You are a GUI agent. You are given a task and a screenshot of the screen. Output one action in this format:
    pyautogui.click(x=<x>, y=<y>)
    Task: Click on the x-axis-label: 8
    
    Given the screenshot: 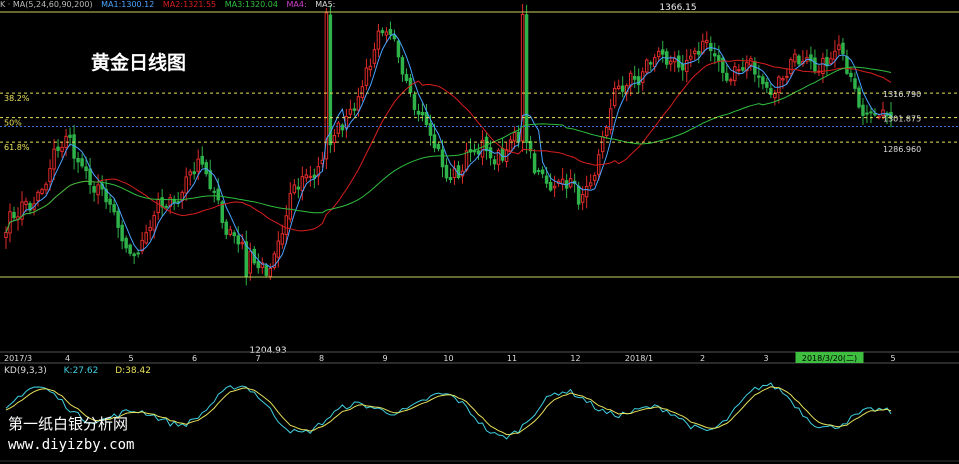 What is the action you would take?
    pyautogui.click(x=321, y=358)
    